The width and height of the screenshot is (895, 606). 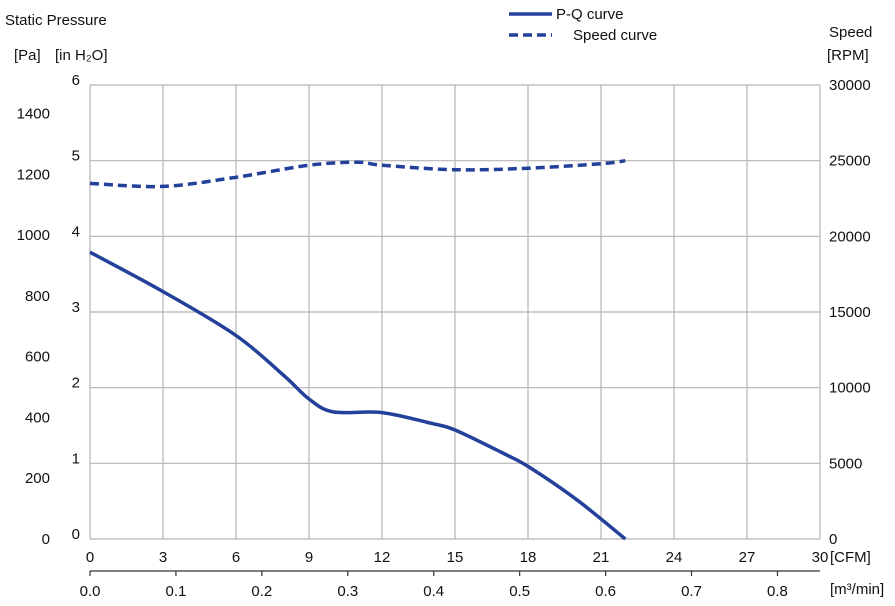 I want to click on x-tick-label-cfm: 3, so click(x=163, y=557).